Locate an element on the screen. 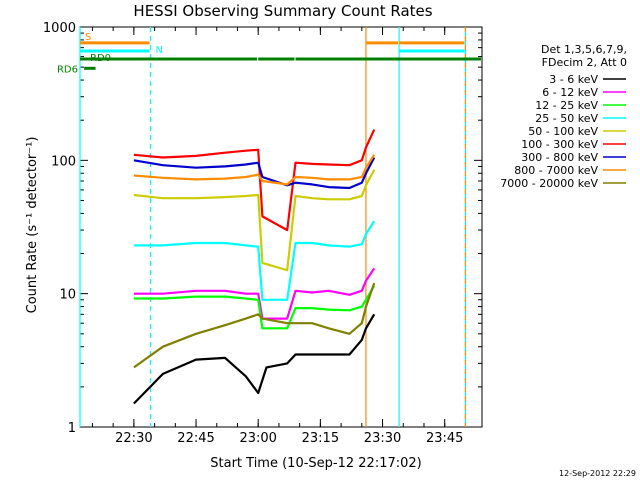  x-tick-label: 23:00 is located at coordinates (257, 438).